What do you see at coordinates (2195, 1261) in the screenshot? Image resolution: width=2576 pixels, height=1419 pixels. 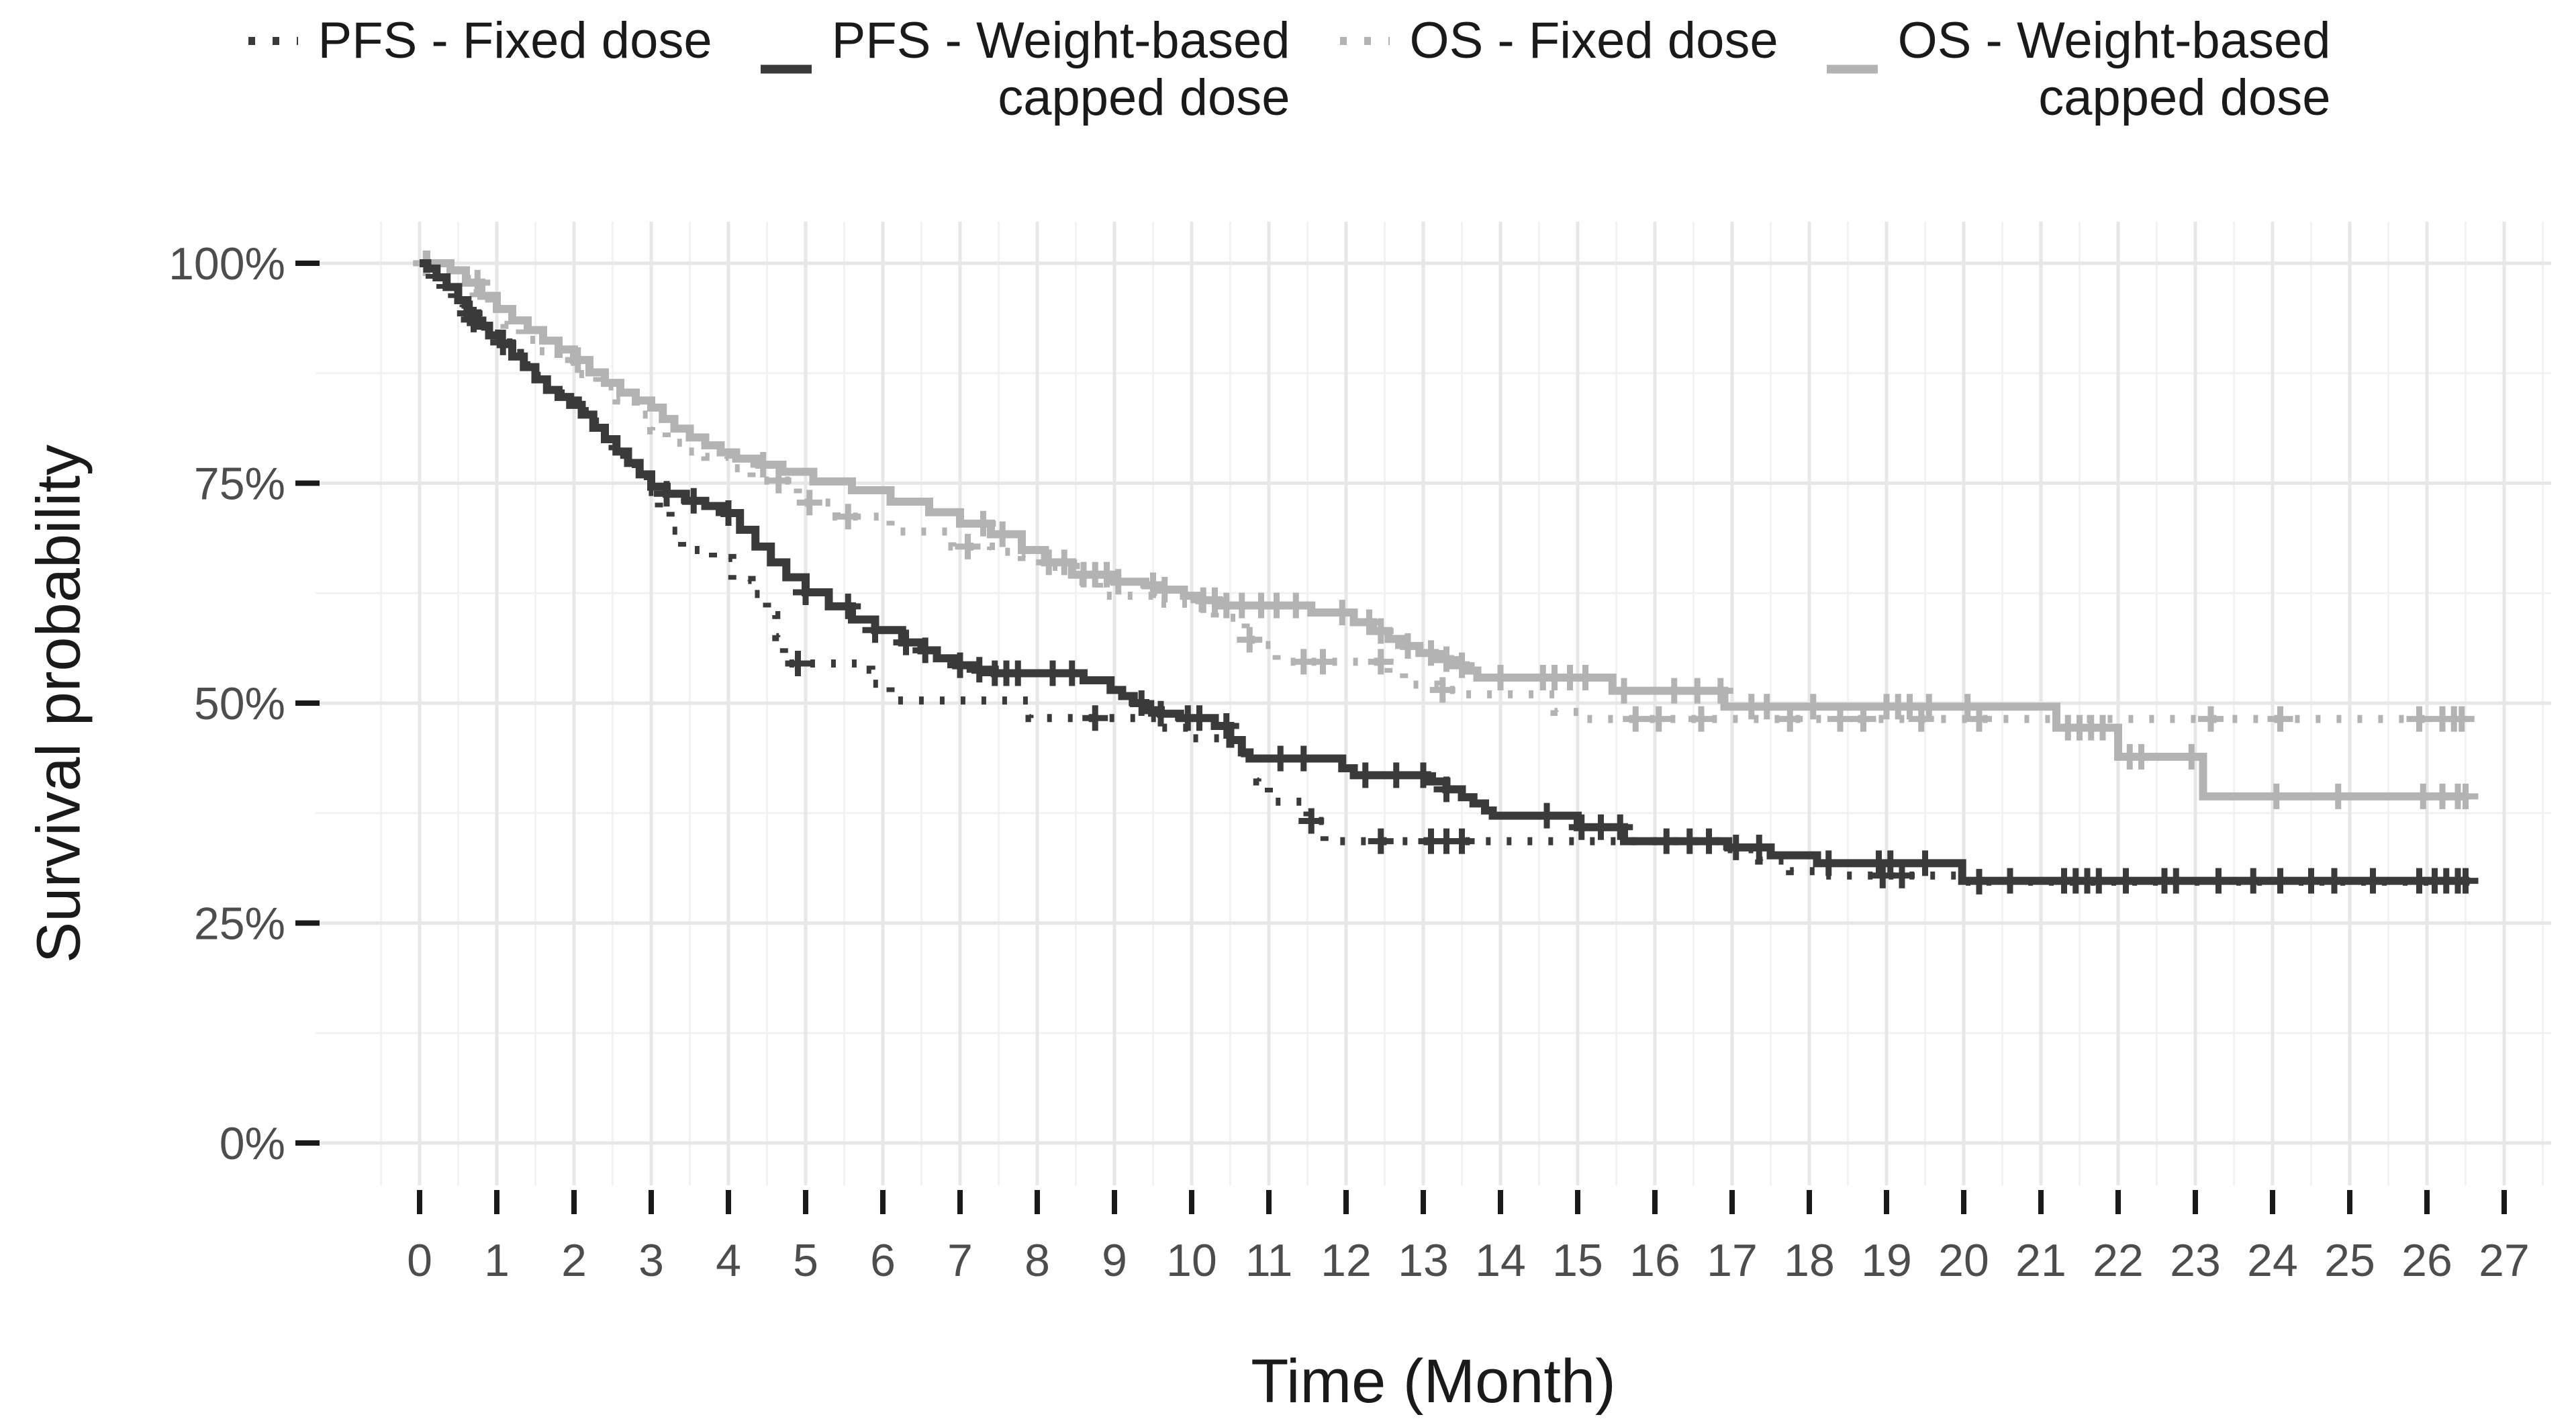 I see `x-tick-label: 23` at bounding box center [2195, 1261].